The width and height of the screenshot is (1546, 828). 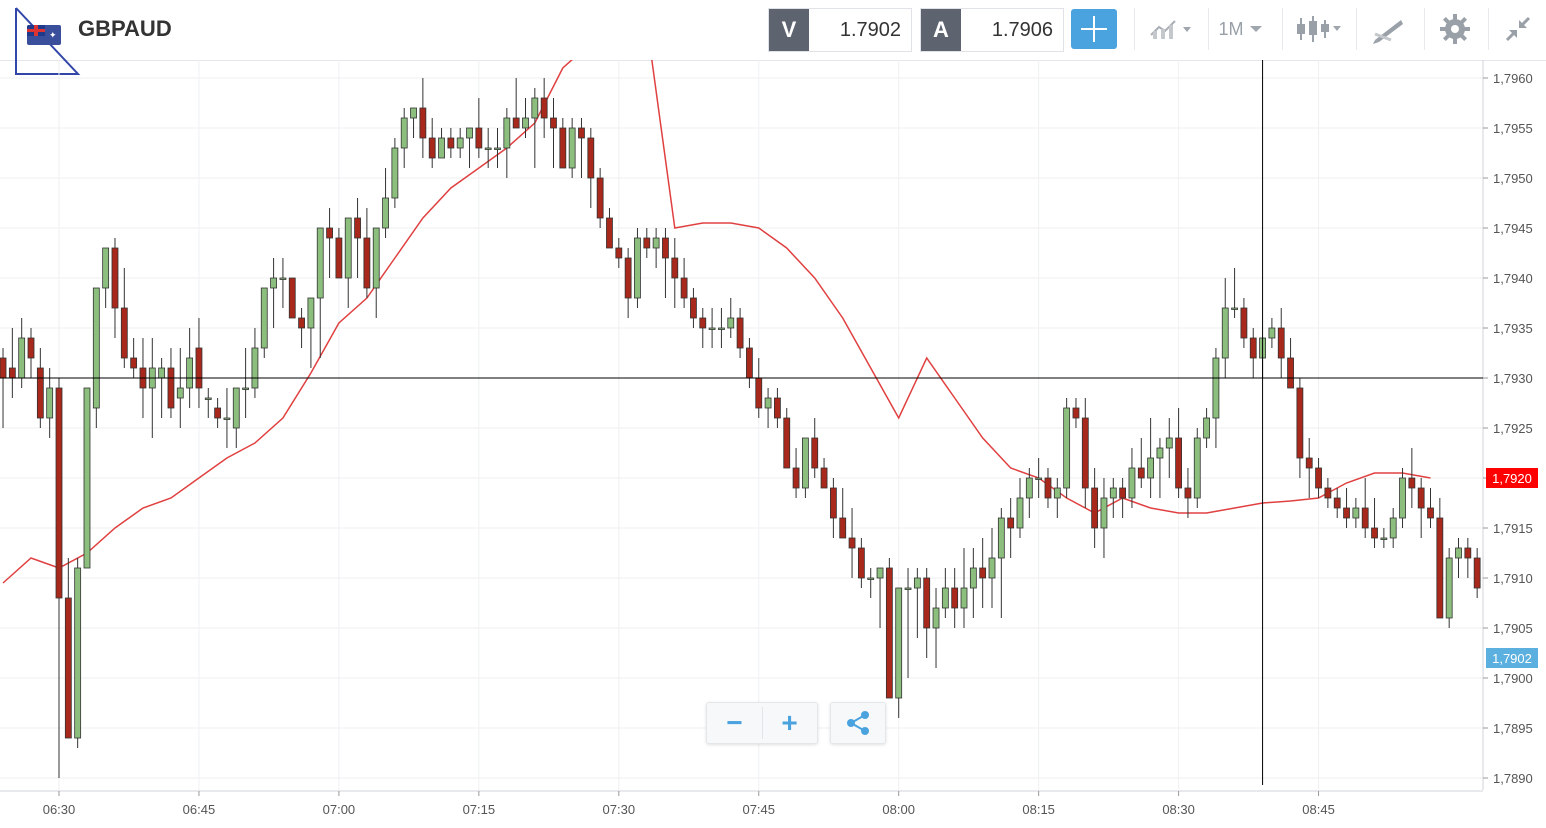 What do you see at coordinates (1388, 29) in the screenshot?
I see `drawing-tools-button` at bounding box center [1388, 29].